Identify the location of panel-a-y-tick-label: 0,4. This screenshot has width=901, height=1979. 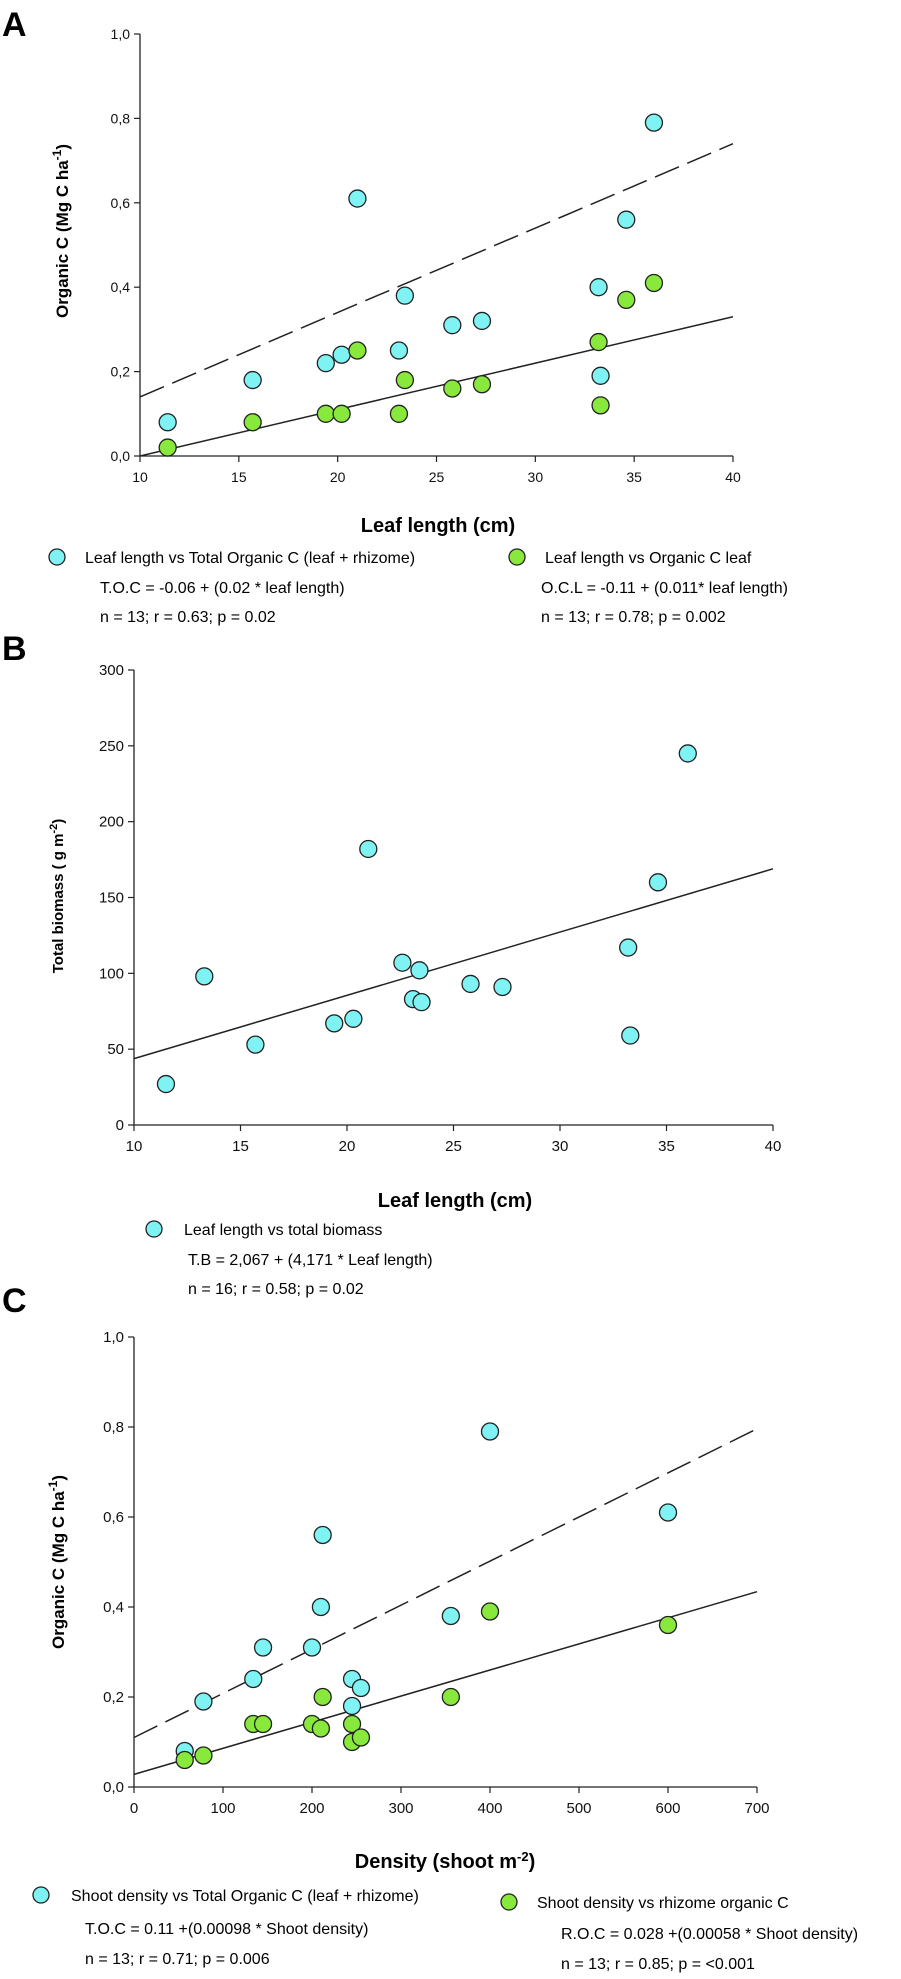
(121, 287).